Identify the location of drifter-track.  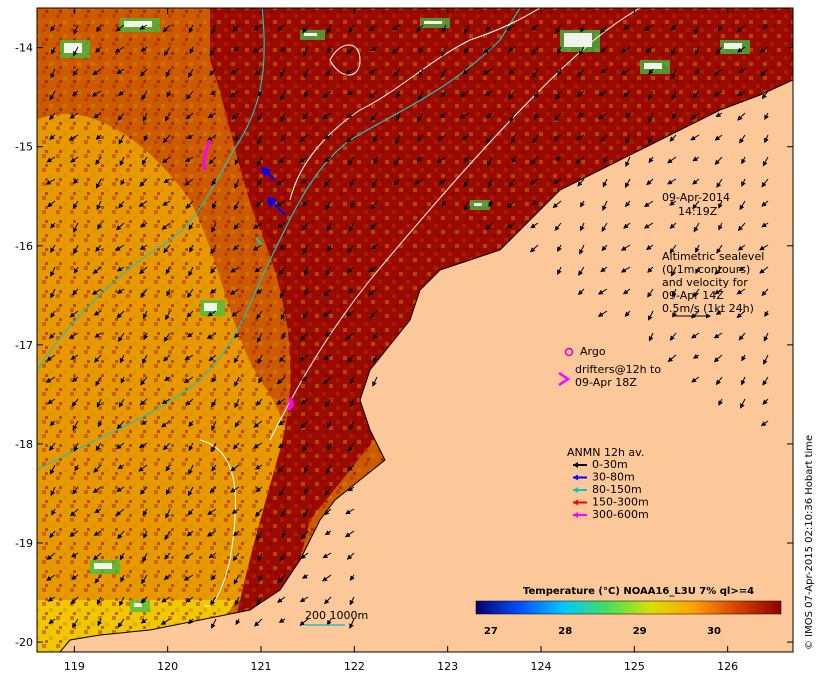
(207, 155).